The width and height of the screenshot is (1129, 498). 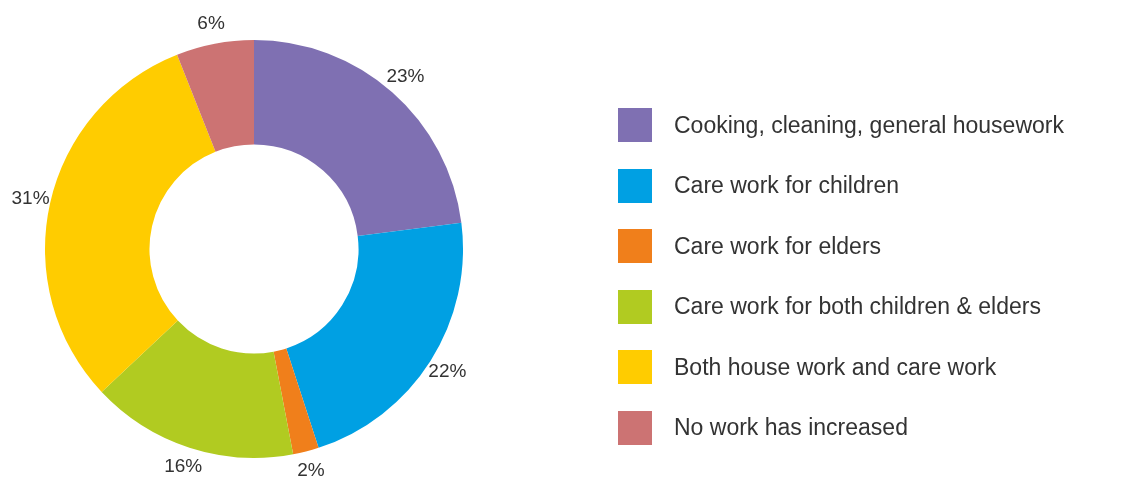 I want to click on data-label: 2%, so click(x=311, y=470).